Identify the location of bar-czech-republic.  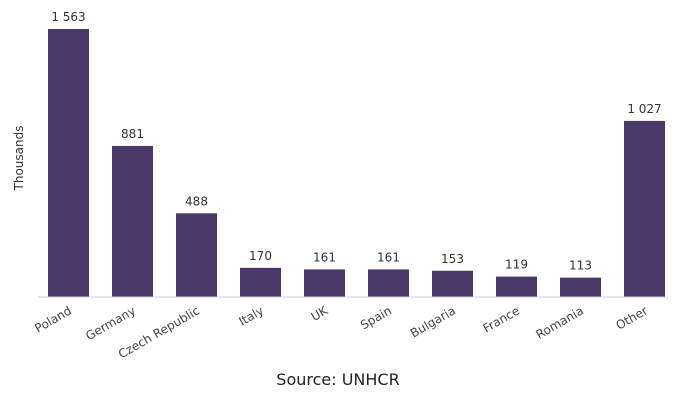
(196, 255).